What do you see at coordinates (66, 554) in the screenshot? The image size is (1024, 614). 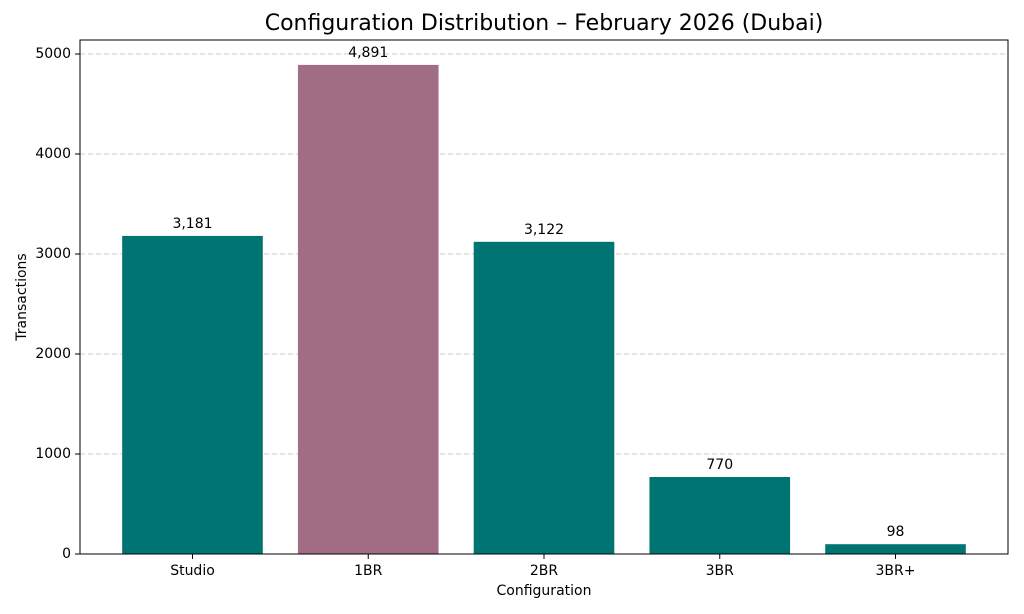 I see `y-tick-label: 0` at bounding box center [66, 554].